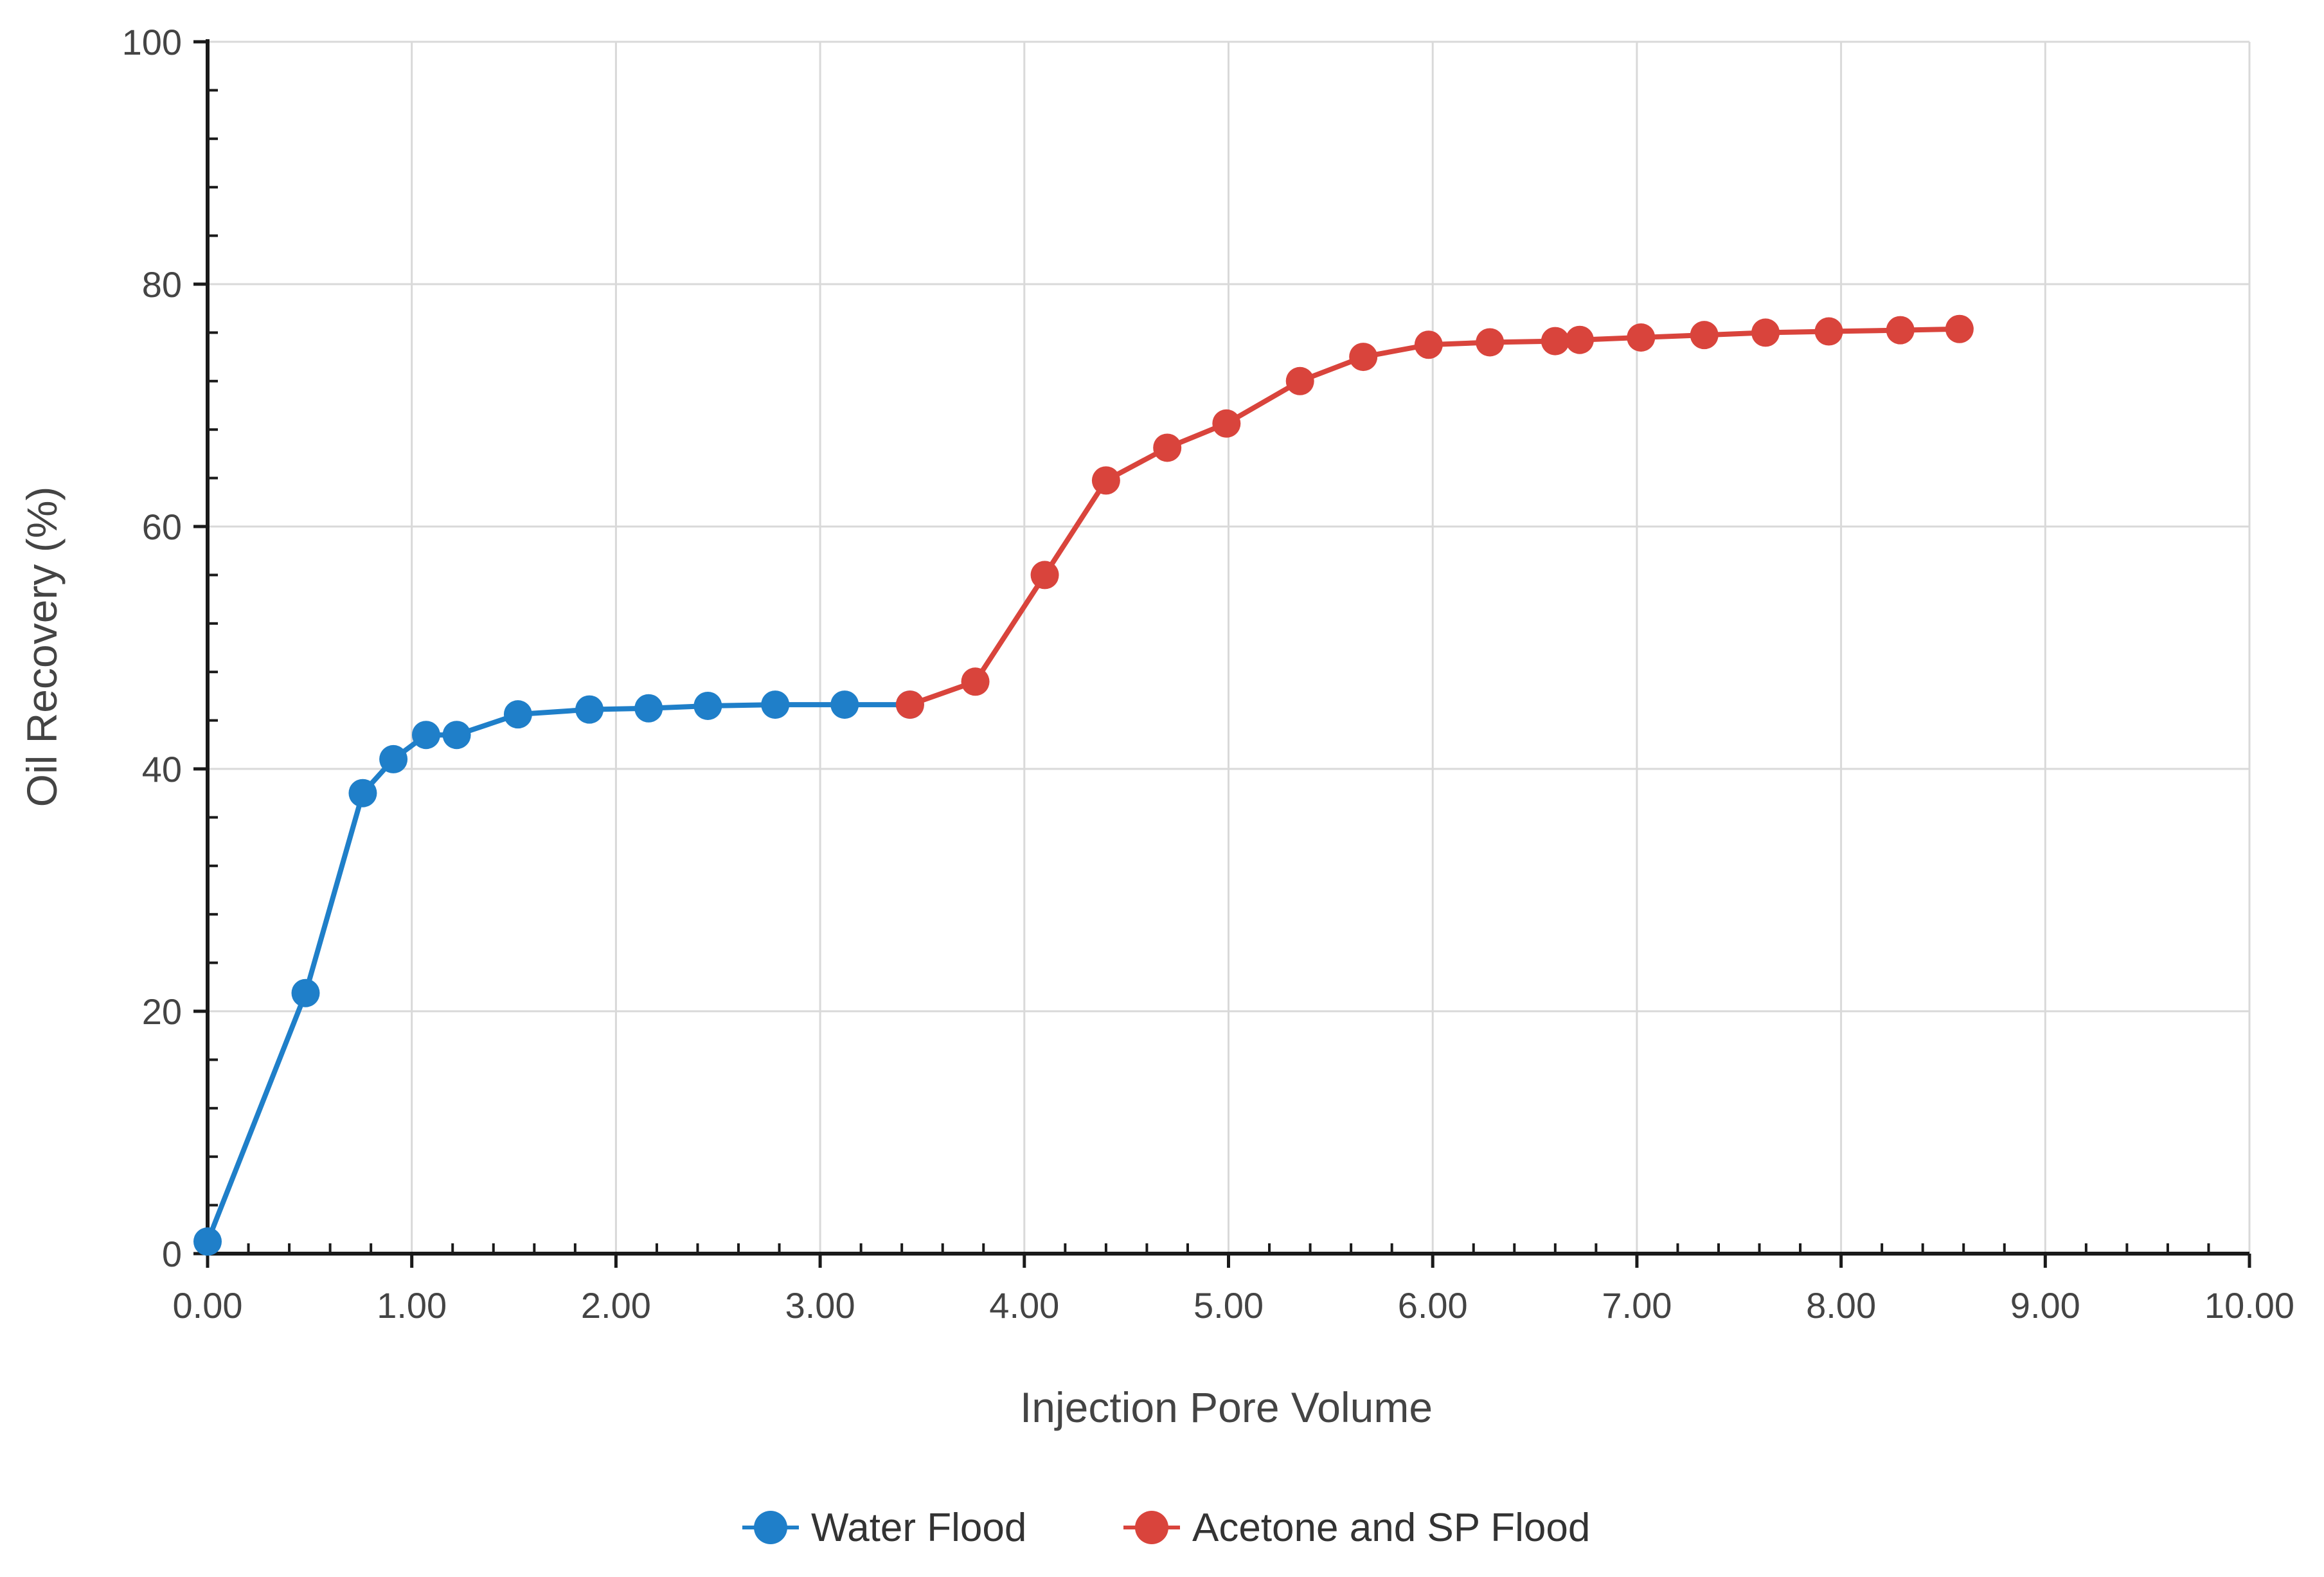 The width and height of the screenshot is (2324, 1577). What do you see at coordinates (2249, 1306) in the screenshot?
I see `x-tick-label: 10.00` at bounding box center [2249, 1306].